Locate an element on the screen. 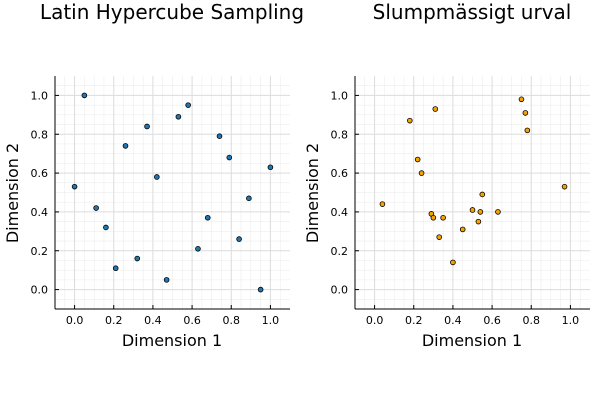 This screenshot has height=400, width=600. chart-title: Latin Hypercube Sampling is located at coordinates (172, 12).